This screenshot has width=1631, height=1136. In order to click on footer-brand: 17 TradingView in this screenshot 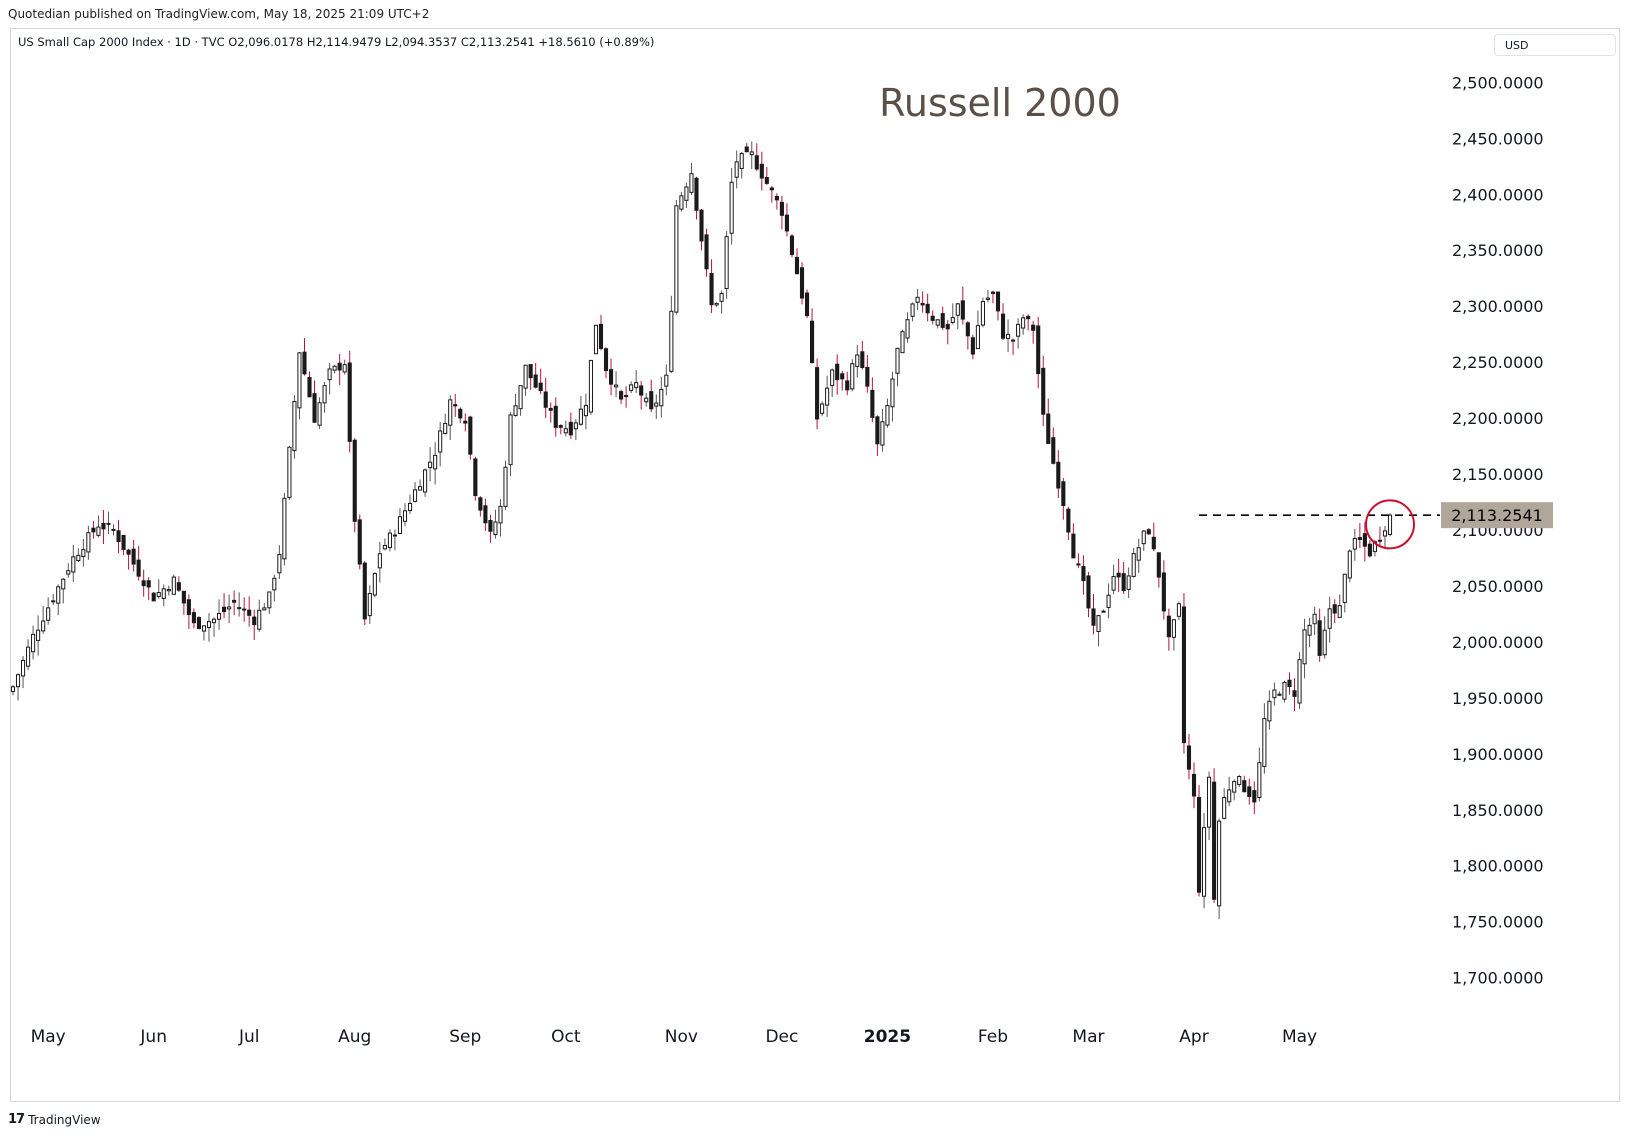, I will do `click(54, 1119)`.